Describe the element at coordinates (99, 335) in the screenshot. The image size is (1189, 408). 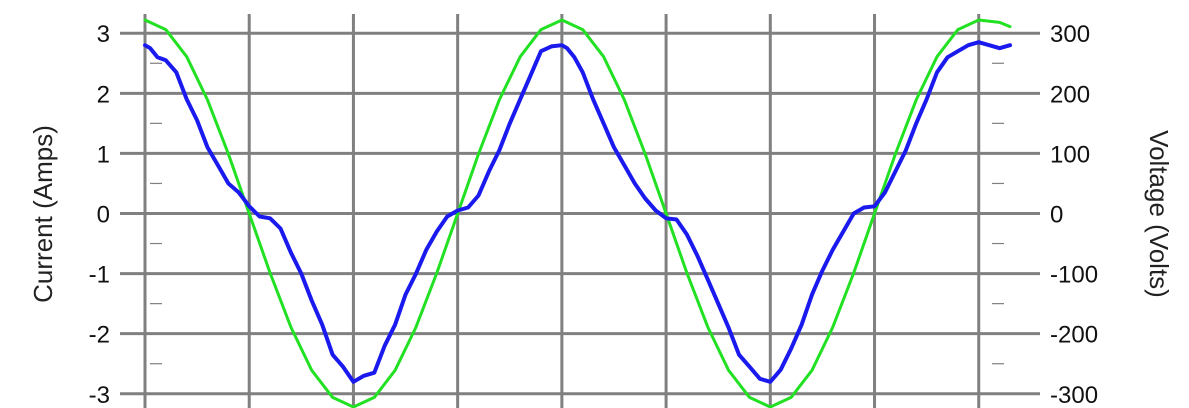
I see `left-tick-label: -2` at that location.